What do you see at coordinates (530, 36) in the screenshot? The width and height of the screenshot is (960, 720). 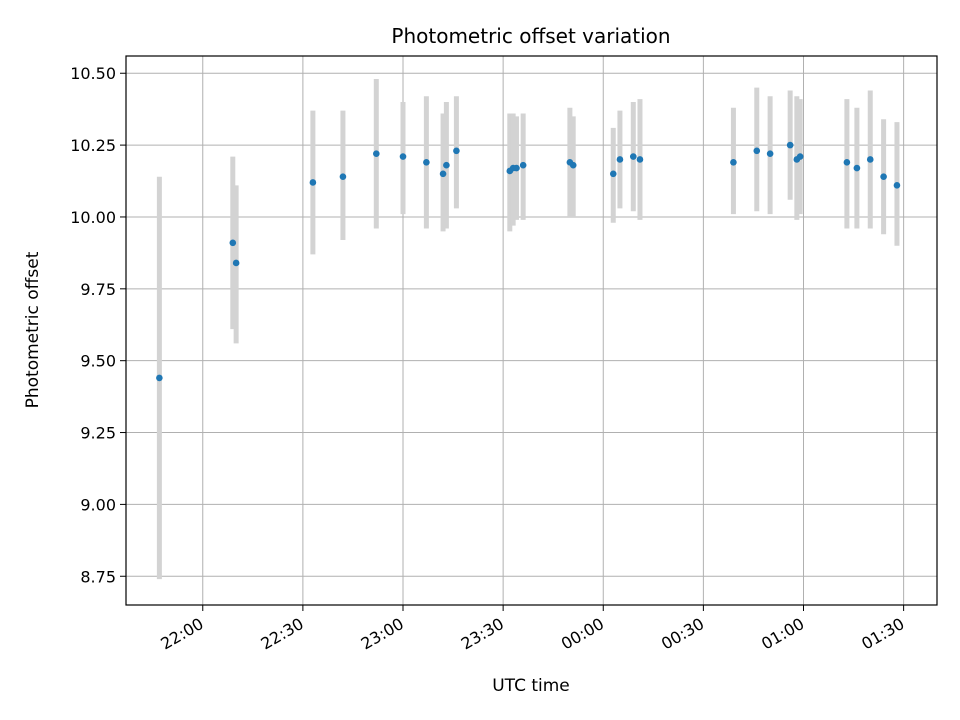 I see `chart-title: Photometric offset variation` at bounding box center [530, 36].